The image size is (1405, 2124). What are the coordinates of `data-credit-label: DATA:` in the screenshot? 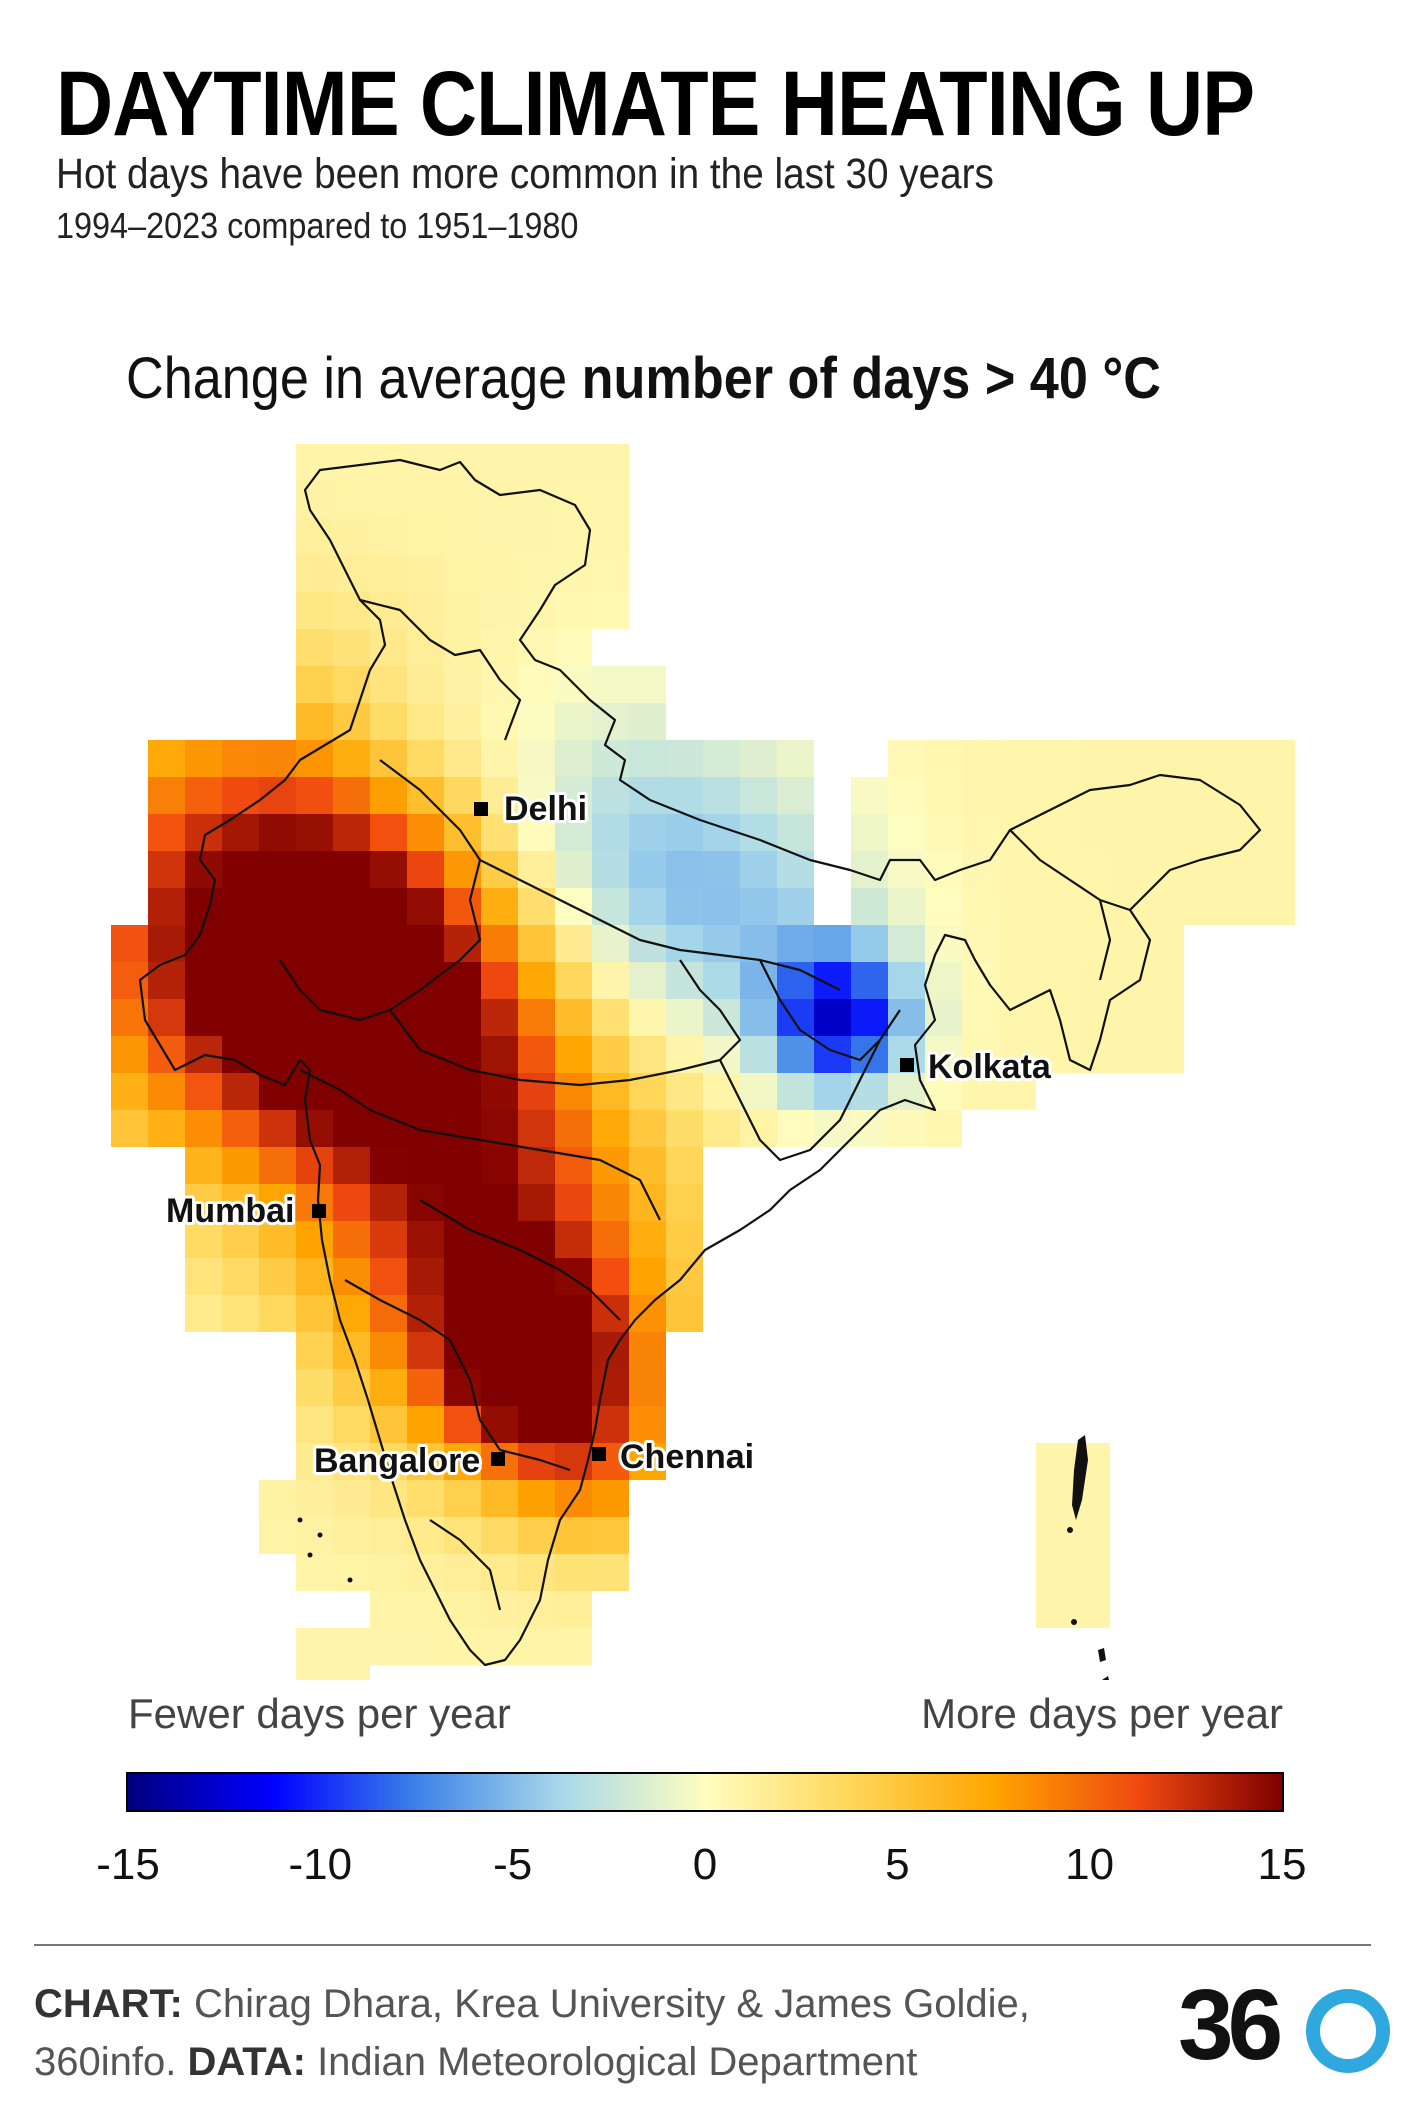 It's located at (246, 2062).